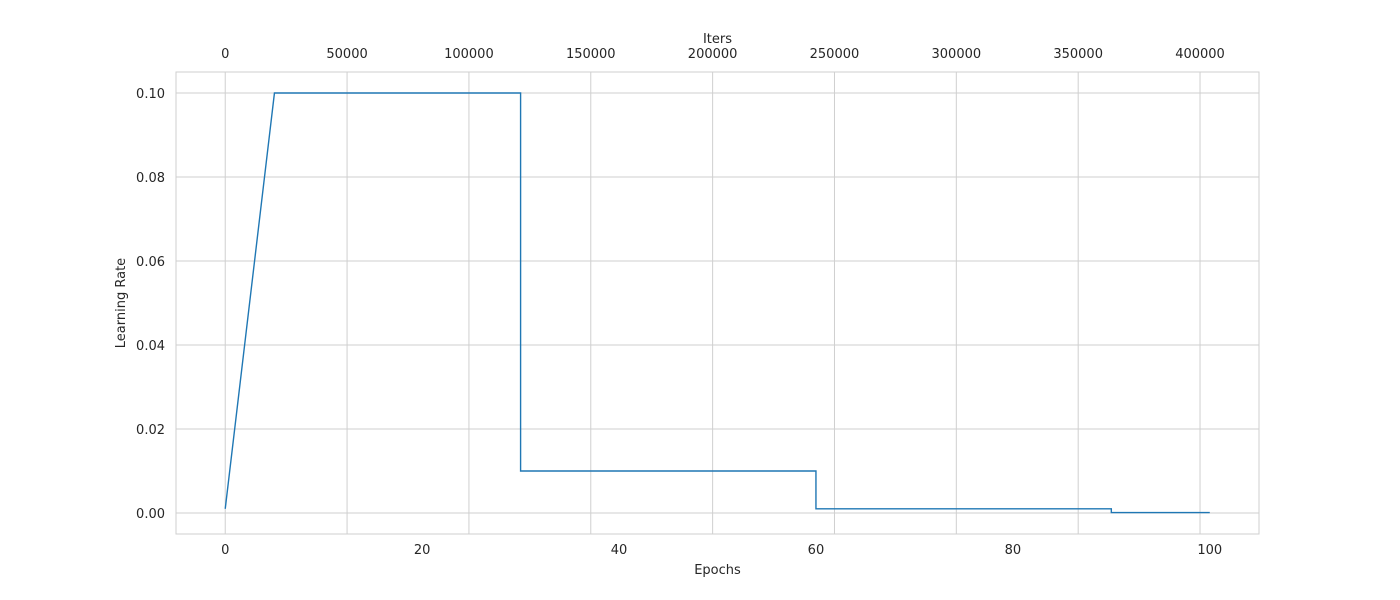 Image resolution: width=1400 pixels, height=600 pixels. I want to click on top-x-tick-label: 50000, so click(346, 54).